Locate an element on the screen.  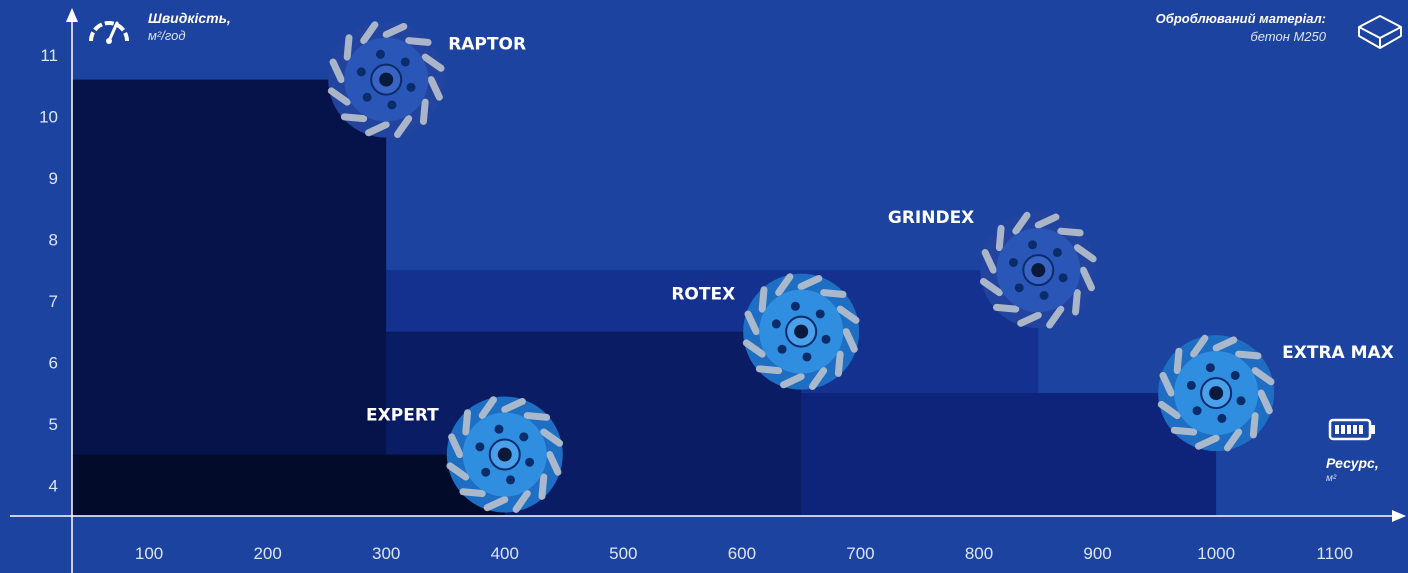
x-axis-title: Ресурс, м² is located at coordinates (1352, 469).